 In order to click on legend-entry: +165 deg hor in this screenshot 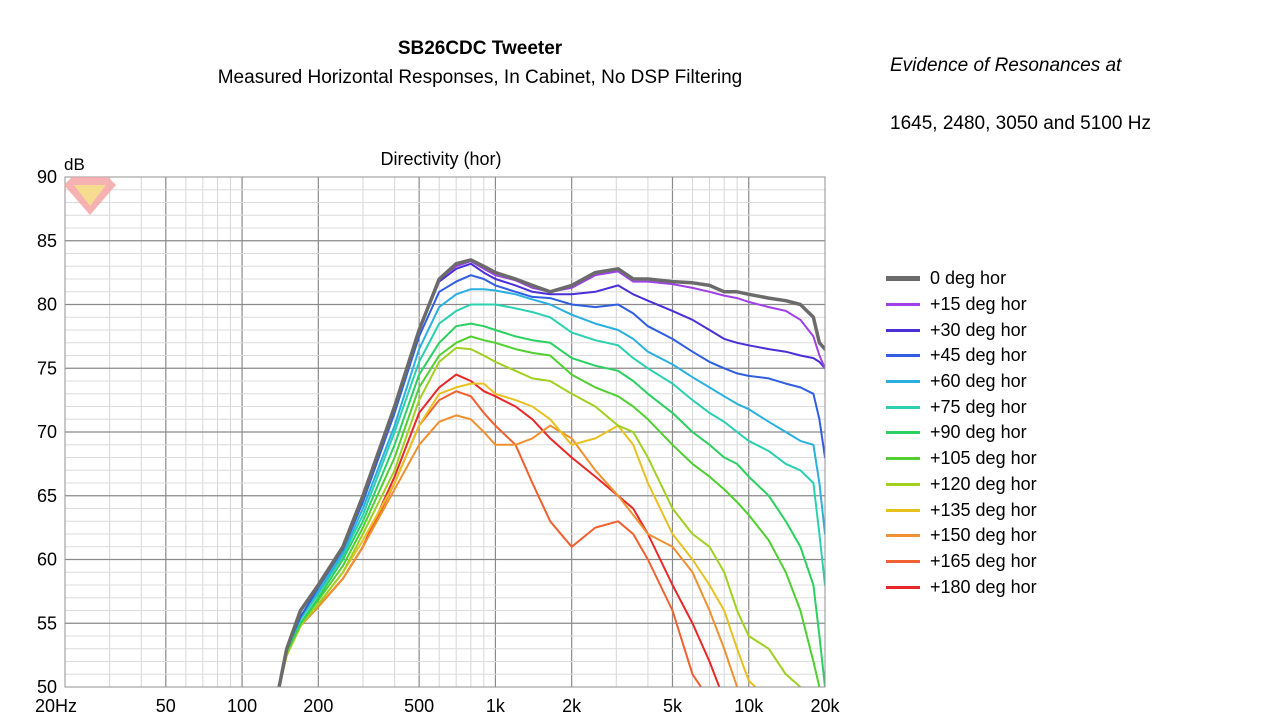, I will do `click(961, 562)`.